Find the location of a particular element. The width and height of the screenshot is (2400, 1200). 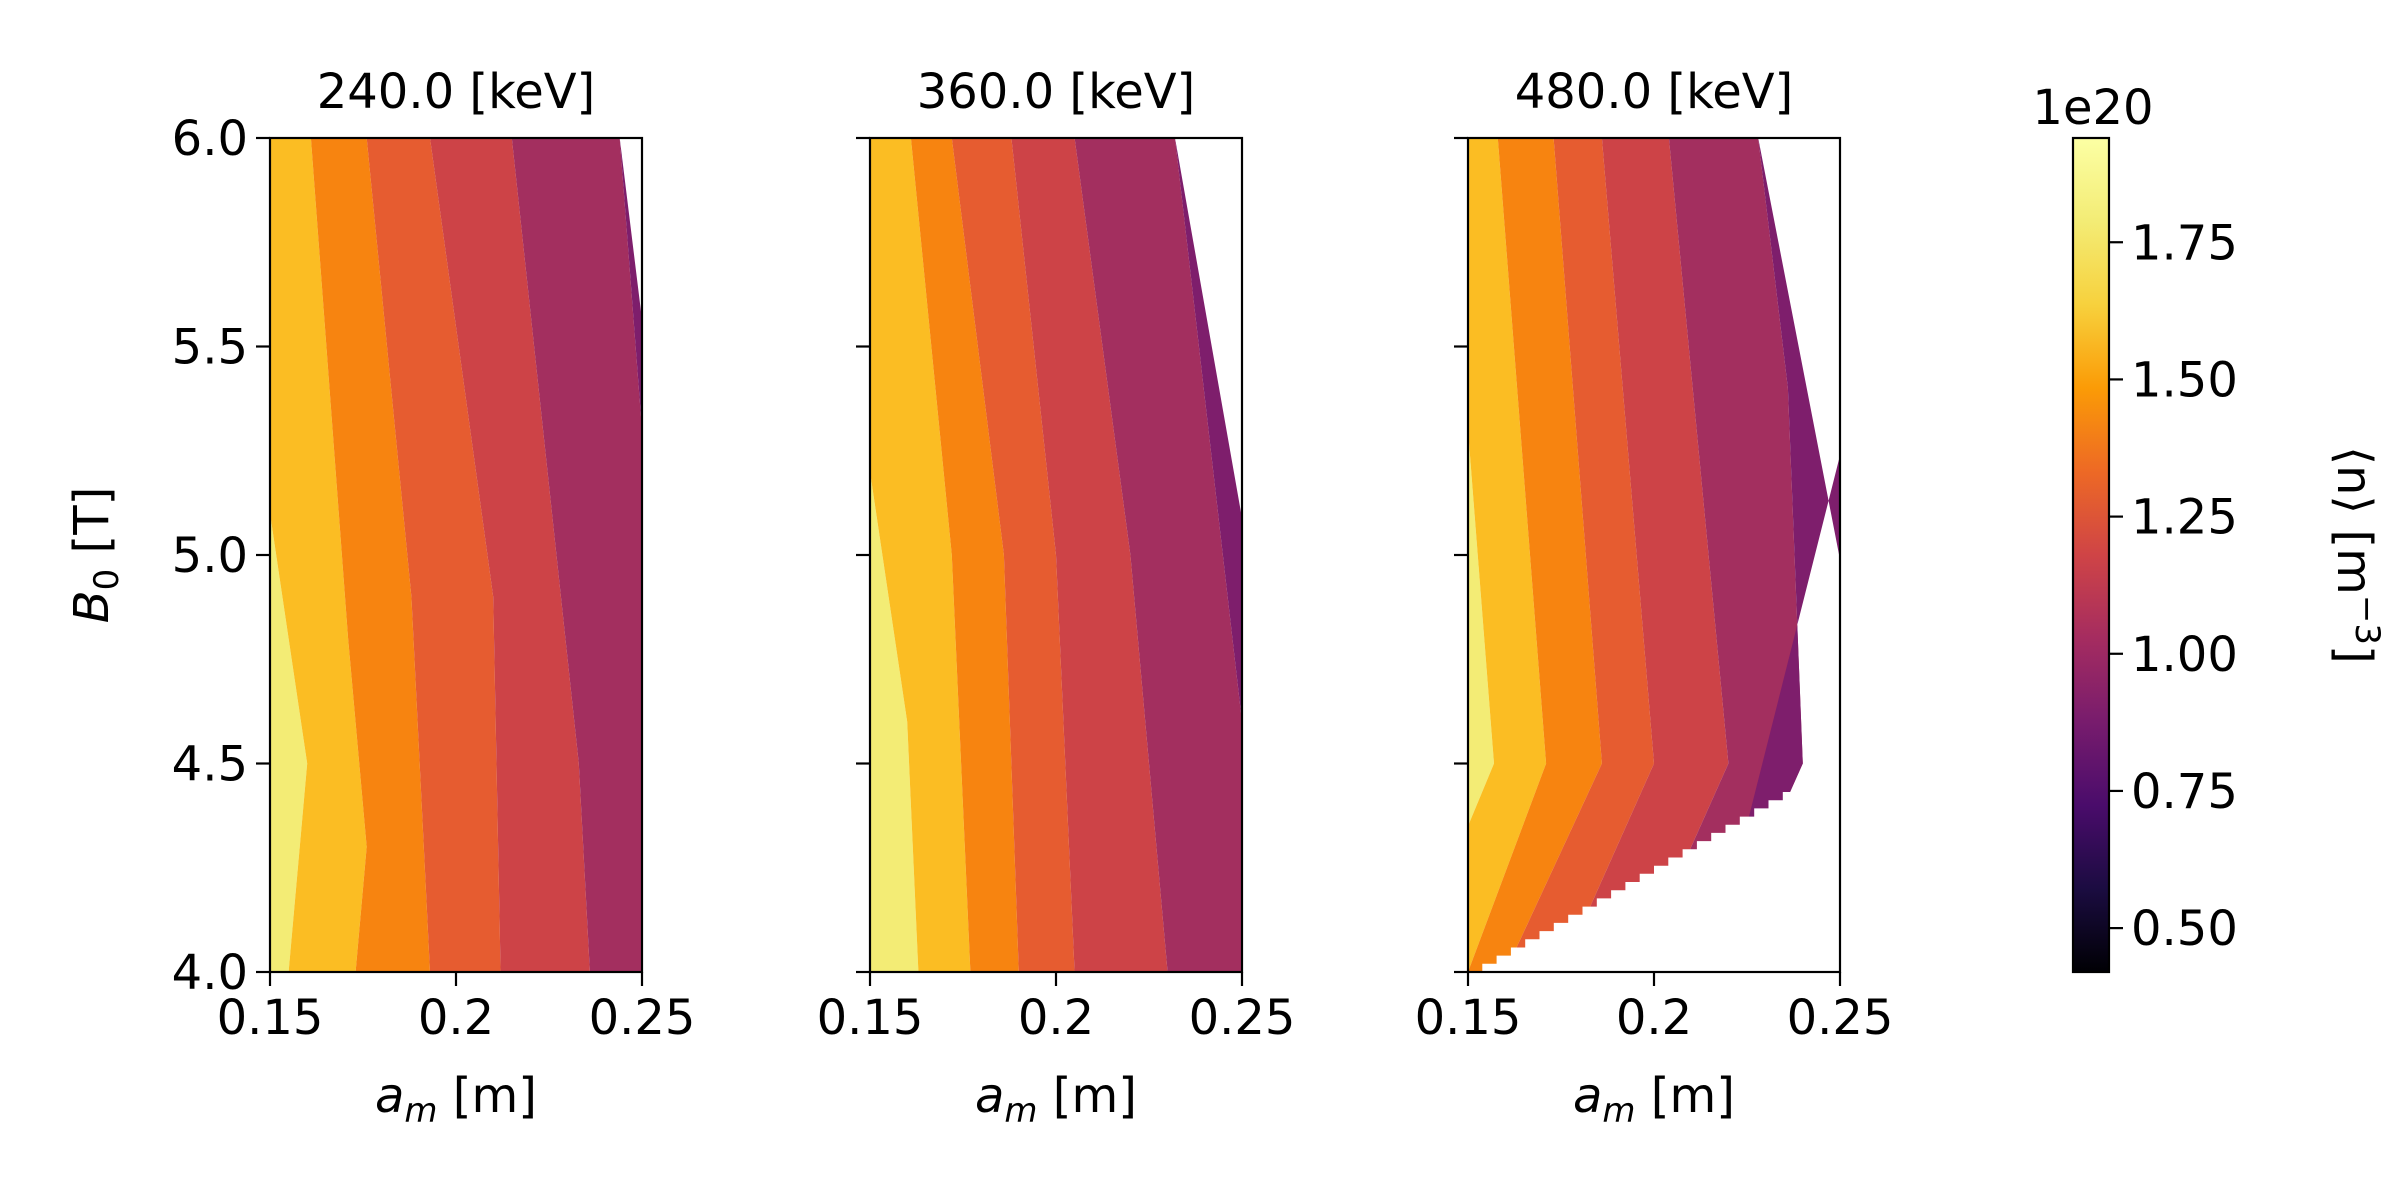

colorbar-multiplier: 1e20 is located at coordinates (2092, 108).